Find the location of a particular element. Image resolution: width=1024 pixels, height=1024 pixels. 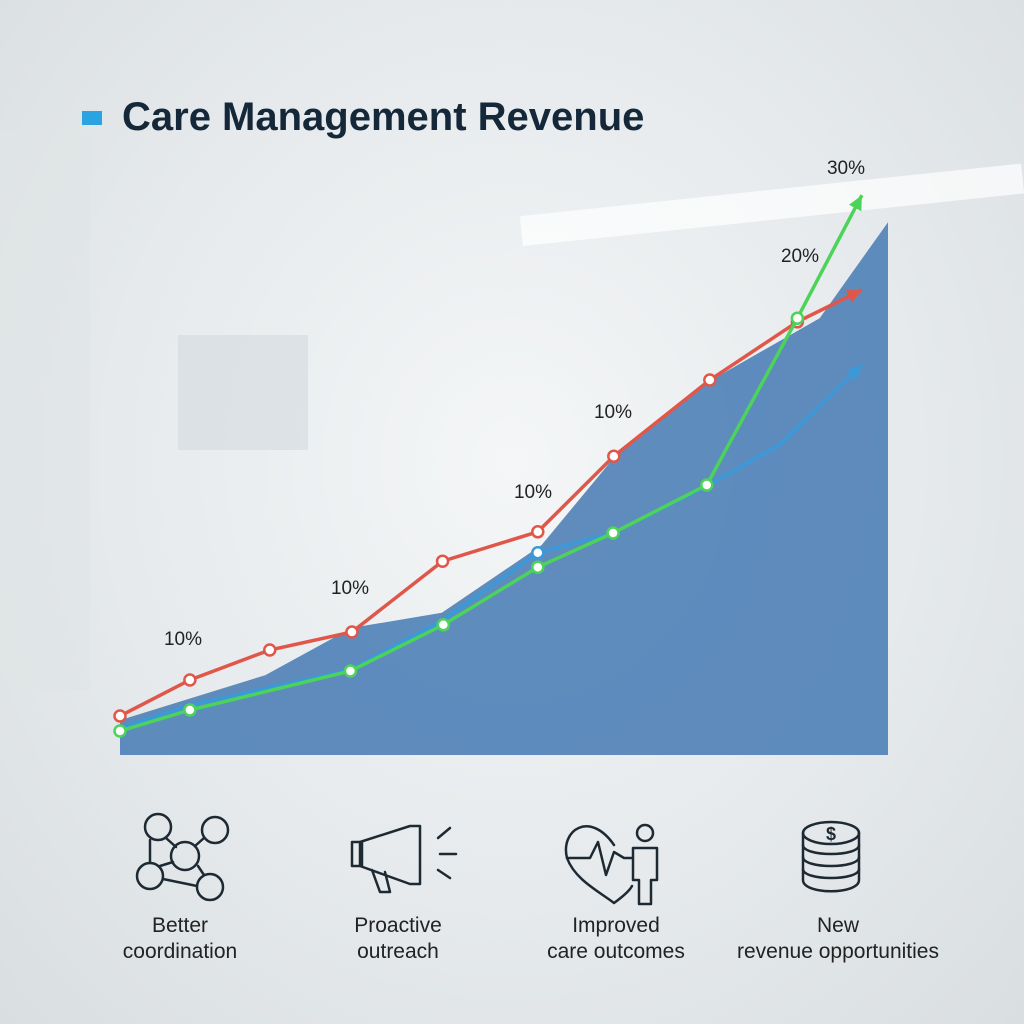

icon-megaphone is located at coordinates (404, 859).